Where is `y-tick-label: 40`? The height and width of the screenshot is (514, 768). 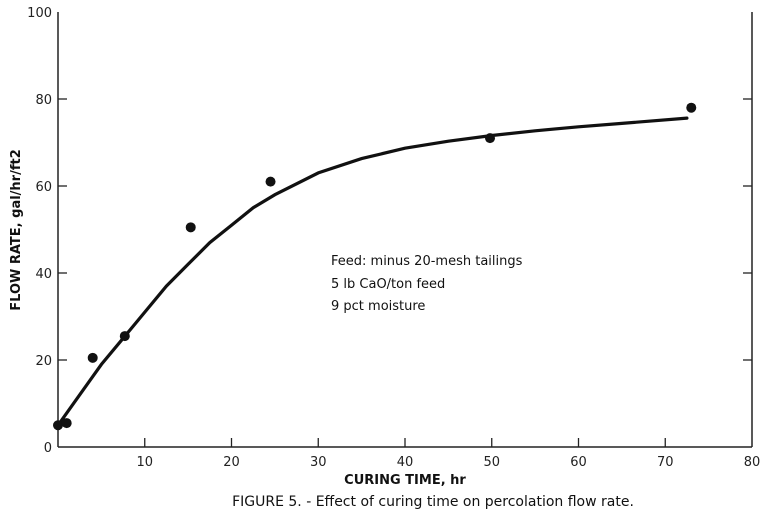 y-tick-label: 40 is located at coordinates (43, 274).